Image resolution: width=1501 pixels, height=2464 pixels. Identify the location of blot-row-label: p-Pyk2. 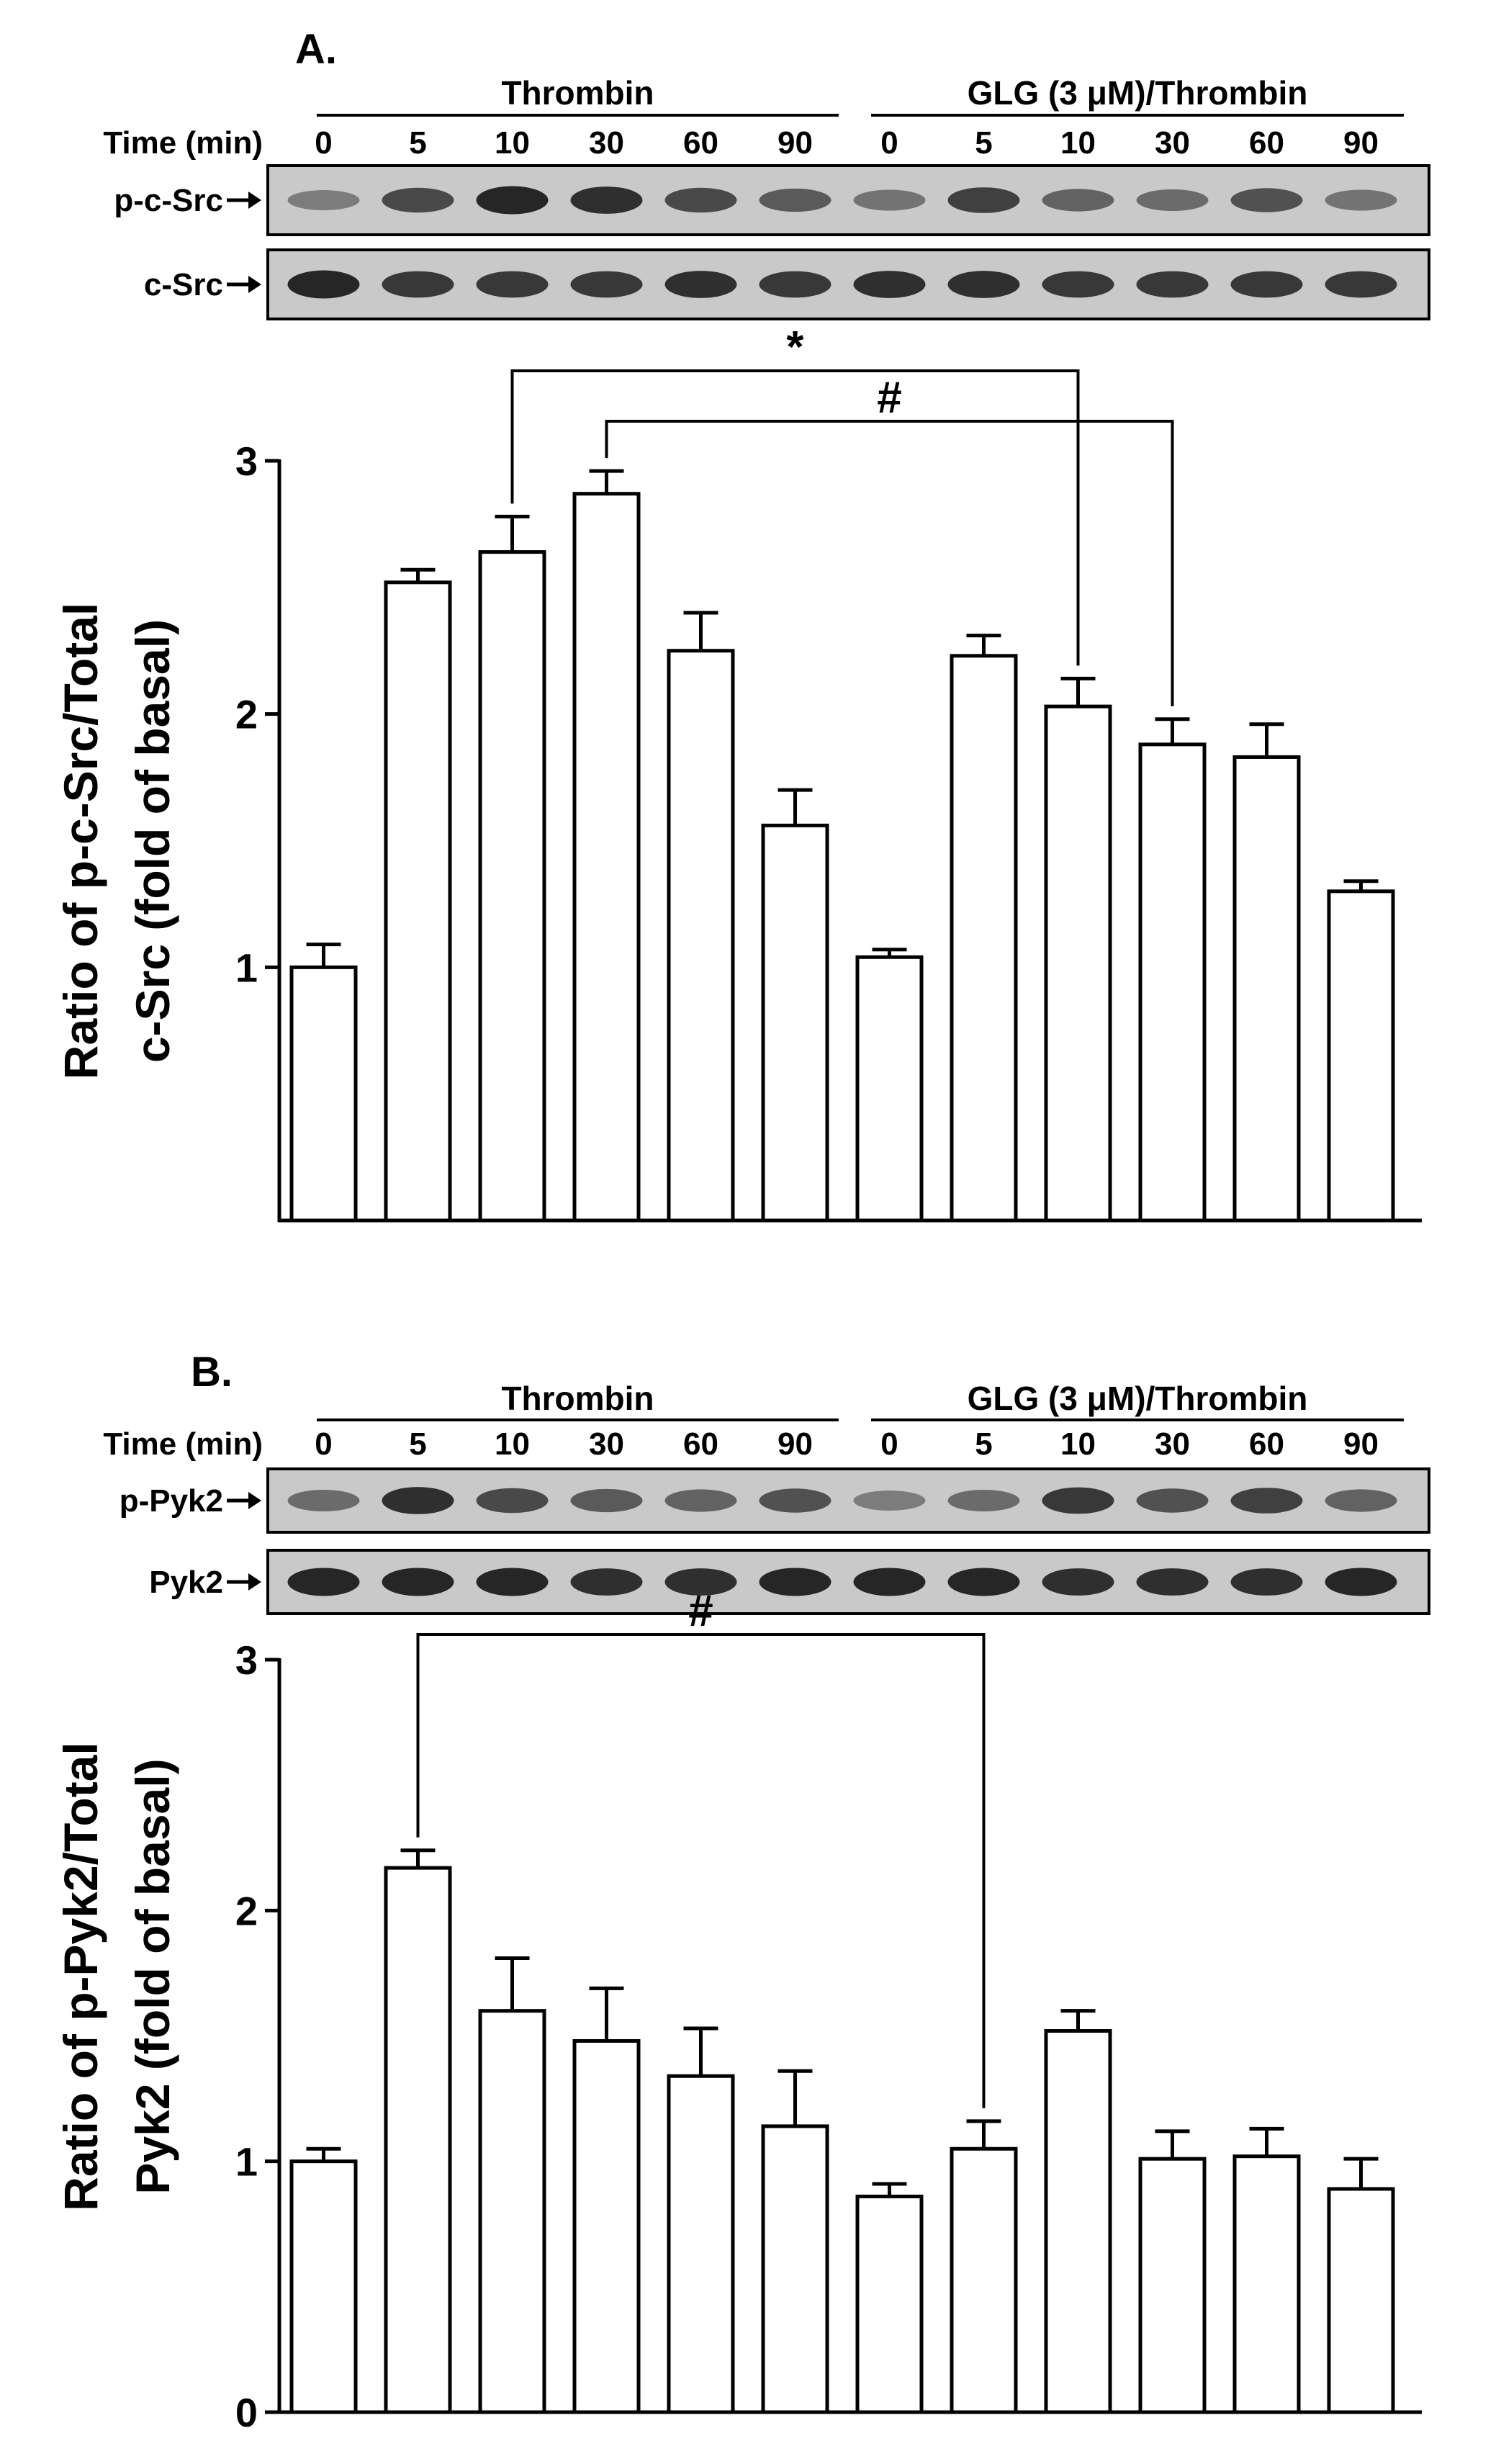
(171, 1501).